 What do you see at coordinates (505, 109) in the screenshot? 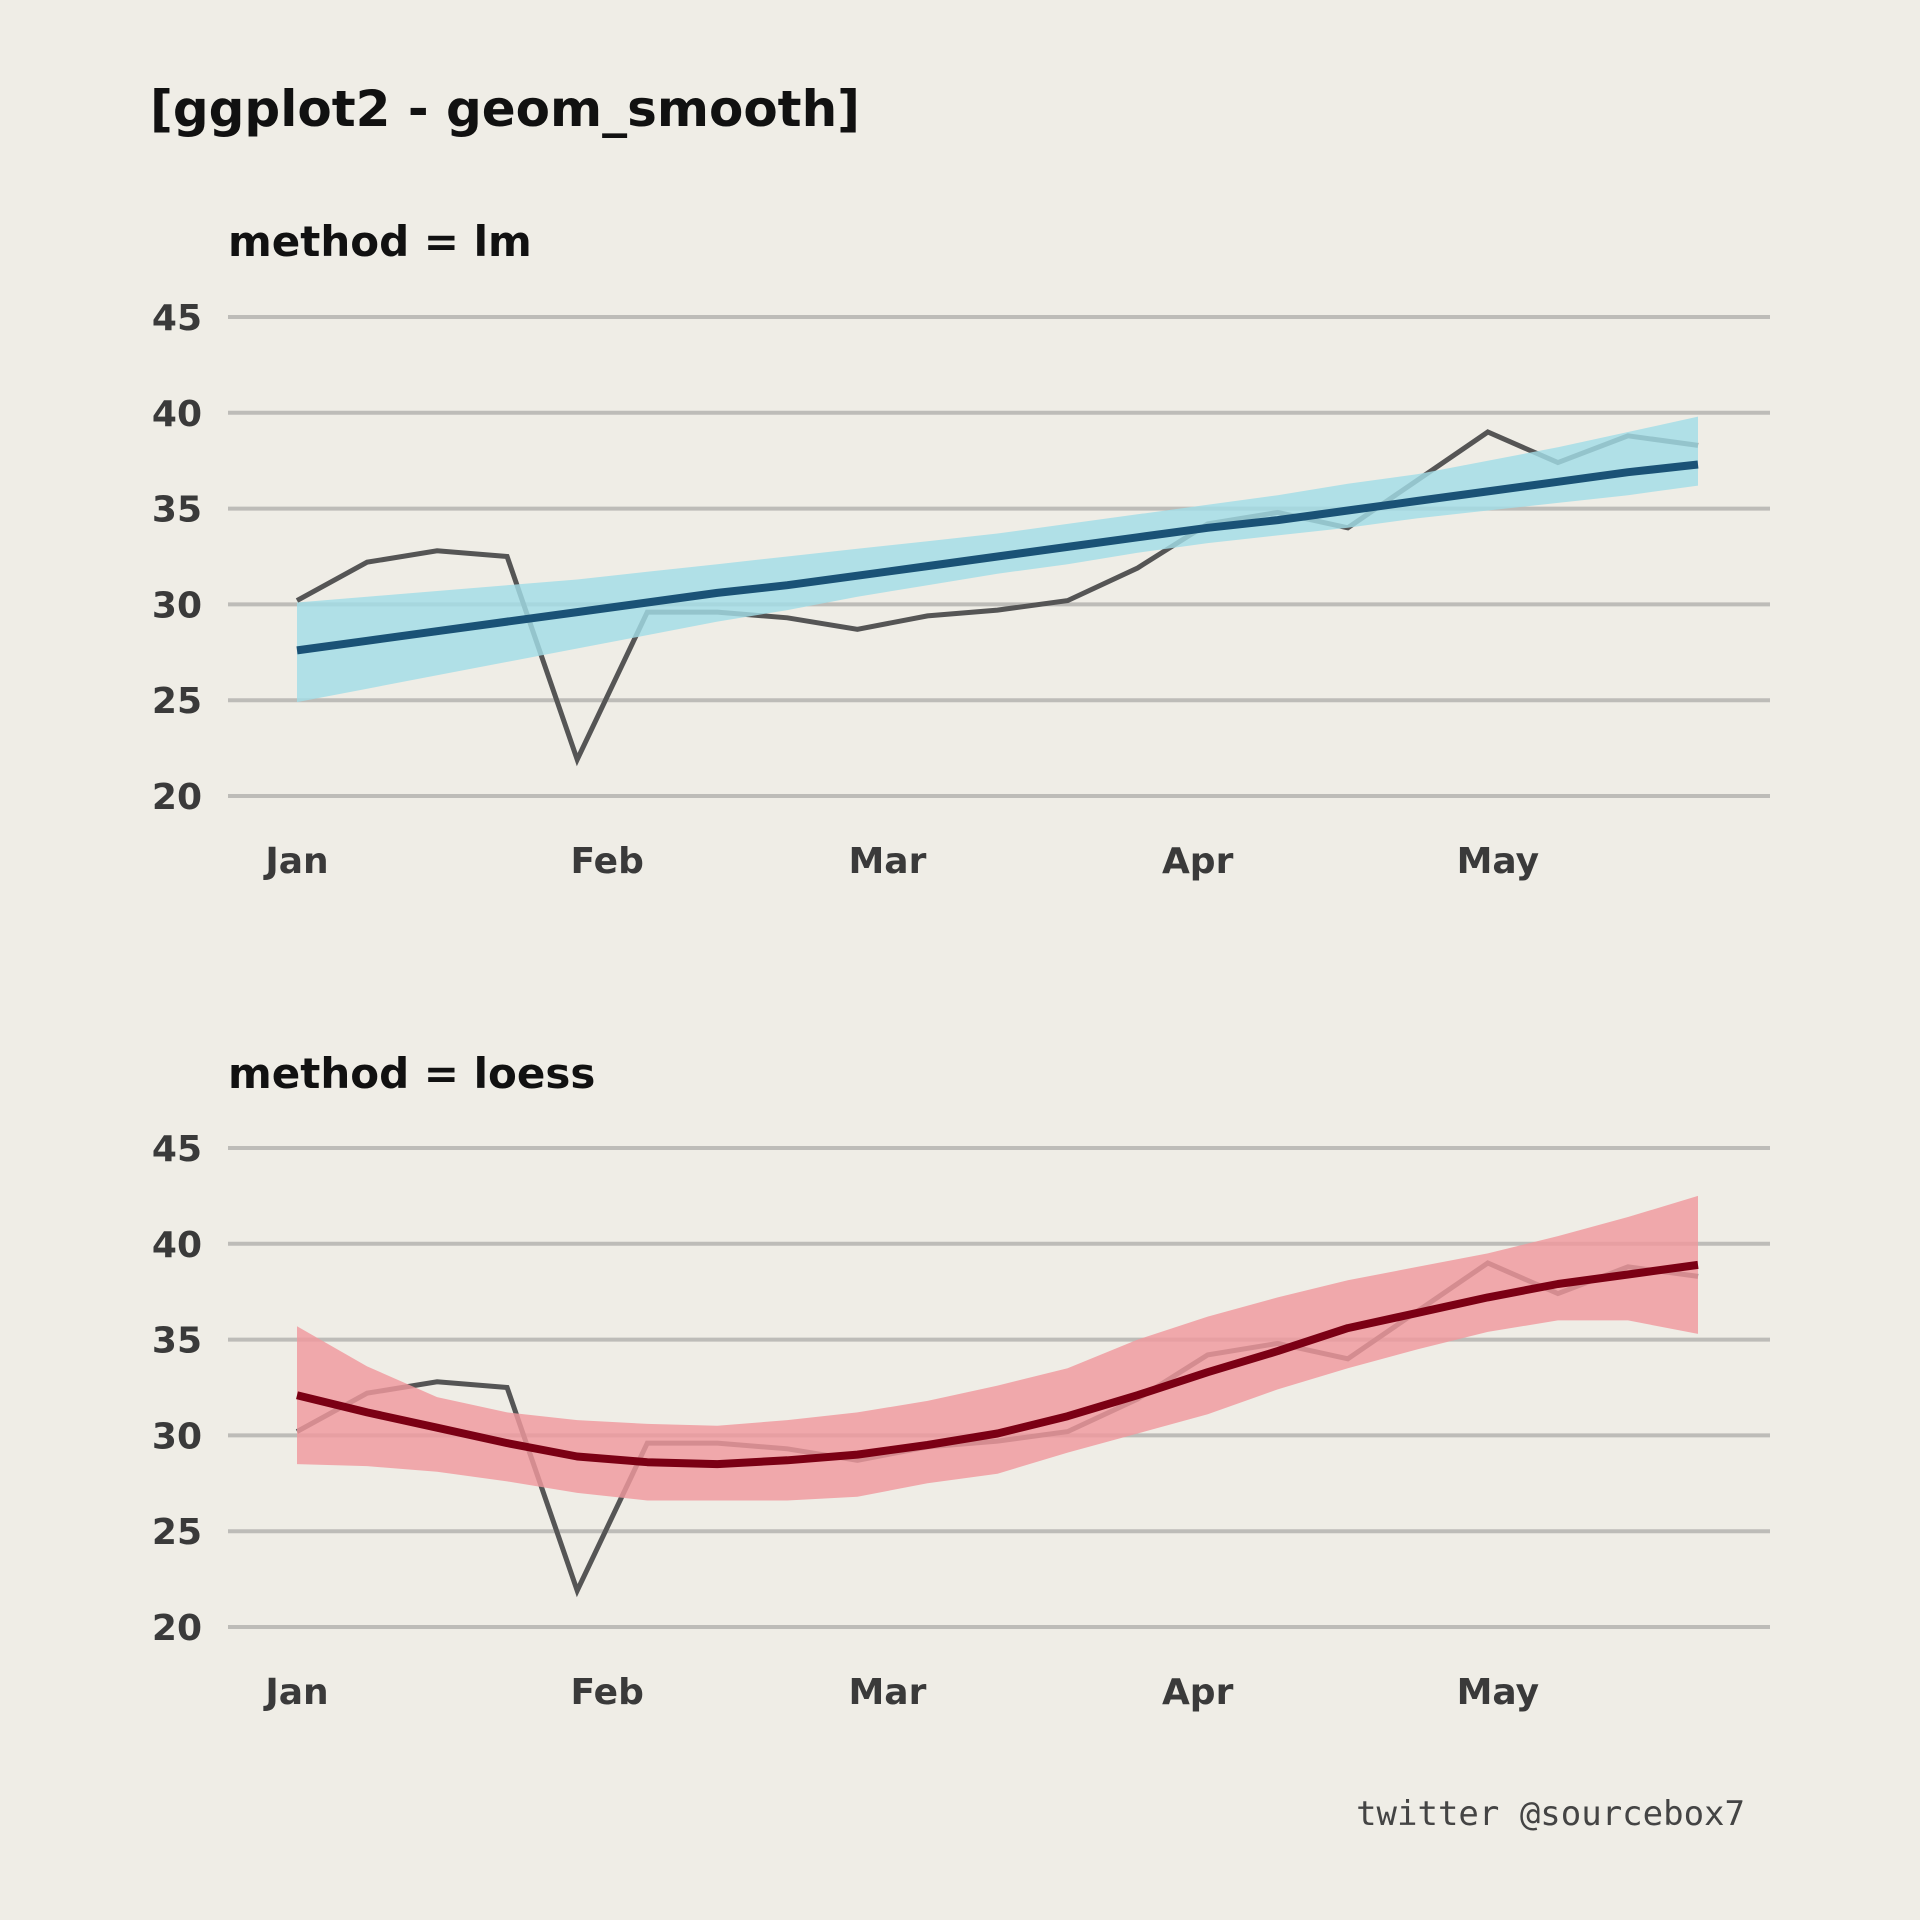
I see `main-title: [ggplot2 - geom_smooth]` at bounding box center [505, 109].